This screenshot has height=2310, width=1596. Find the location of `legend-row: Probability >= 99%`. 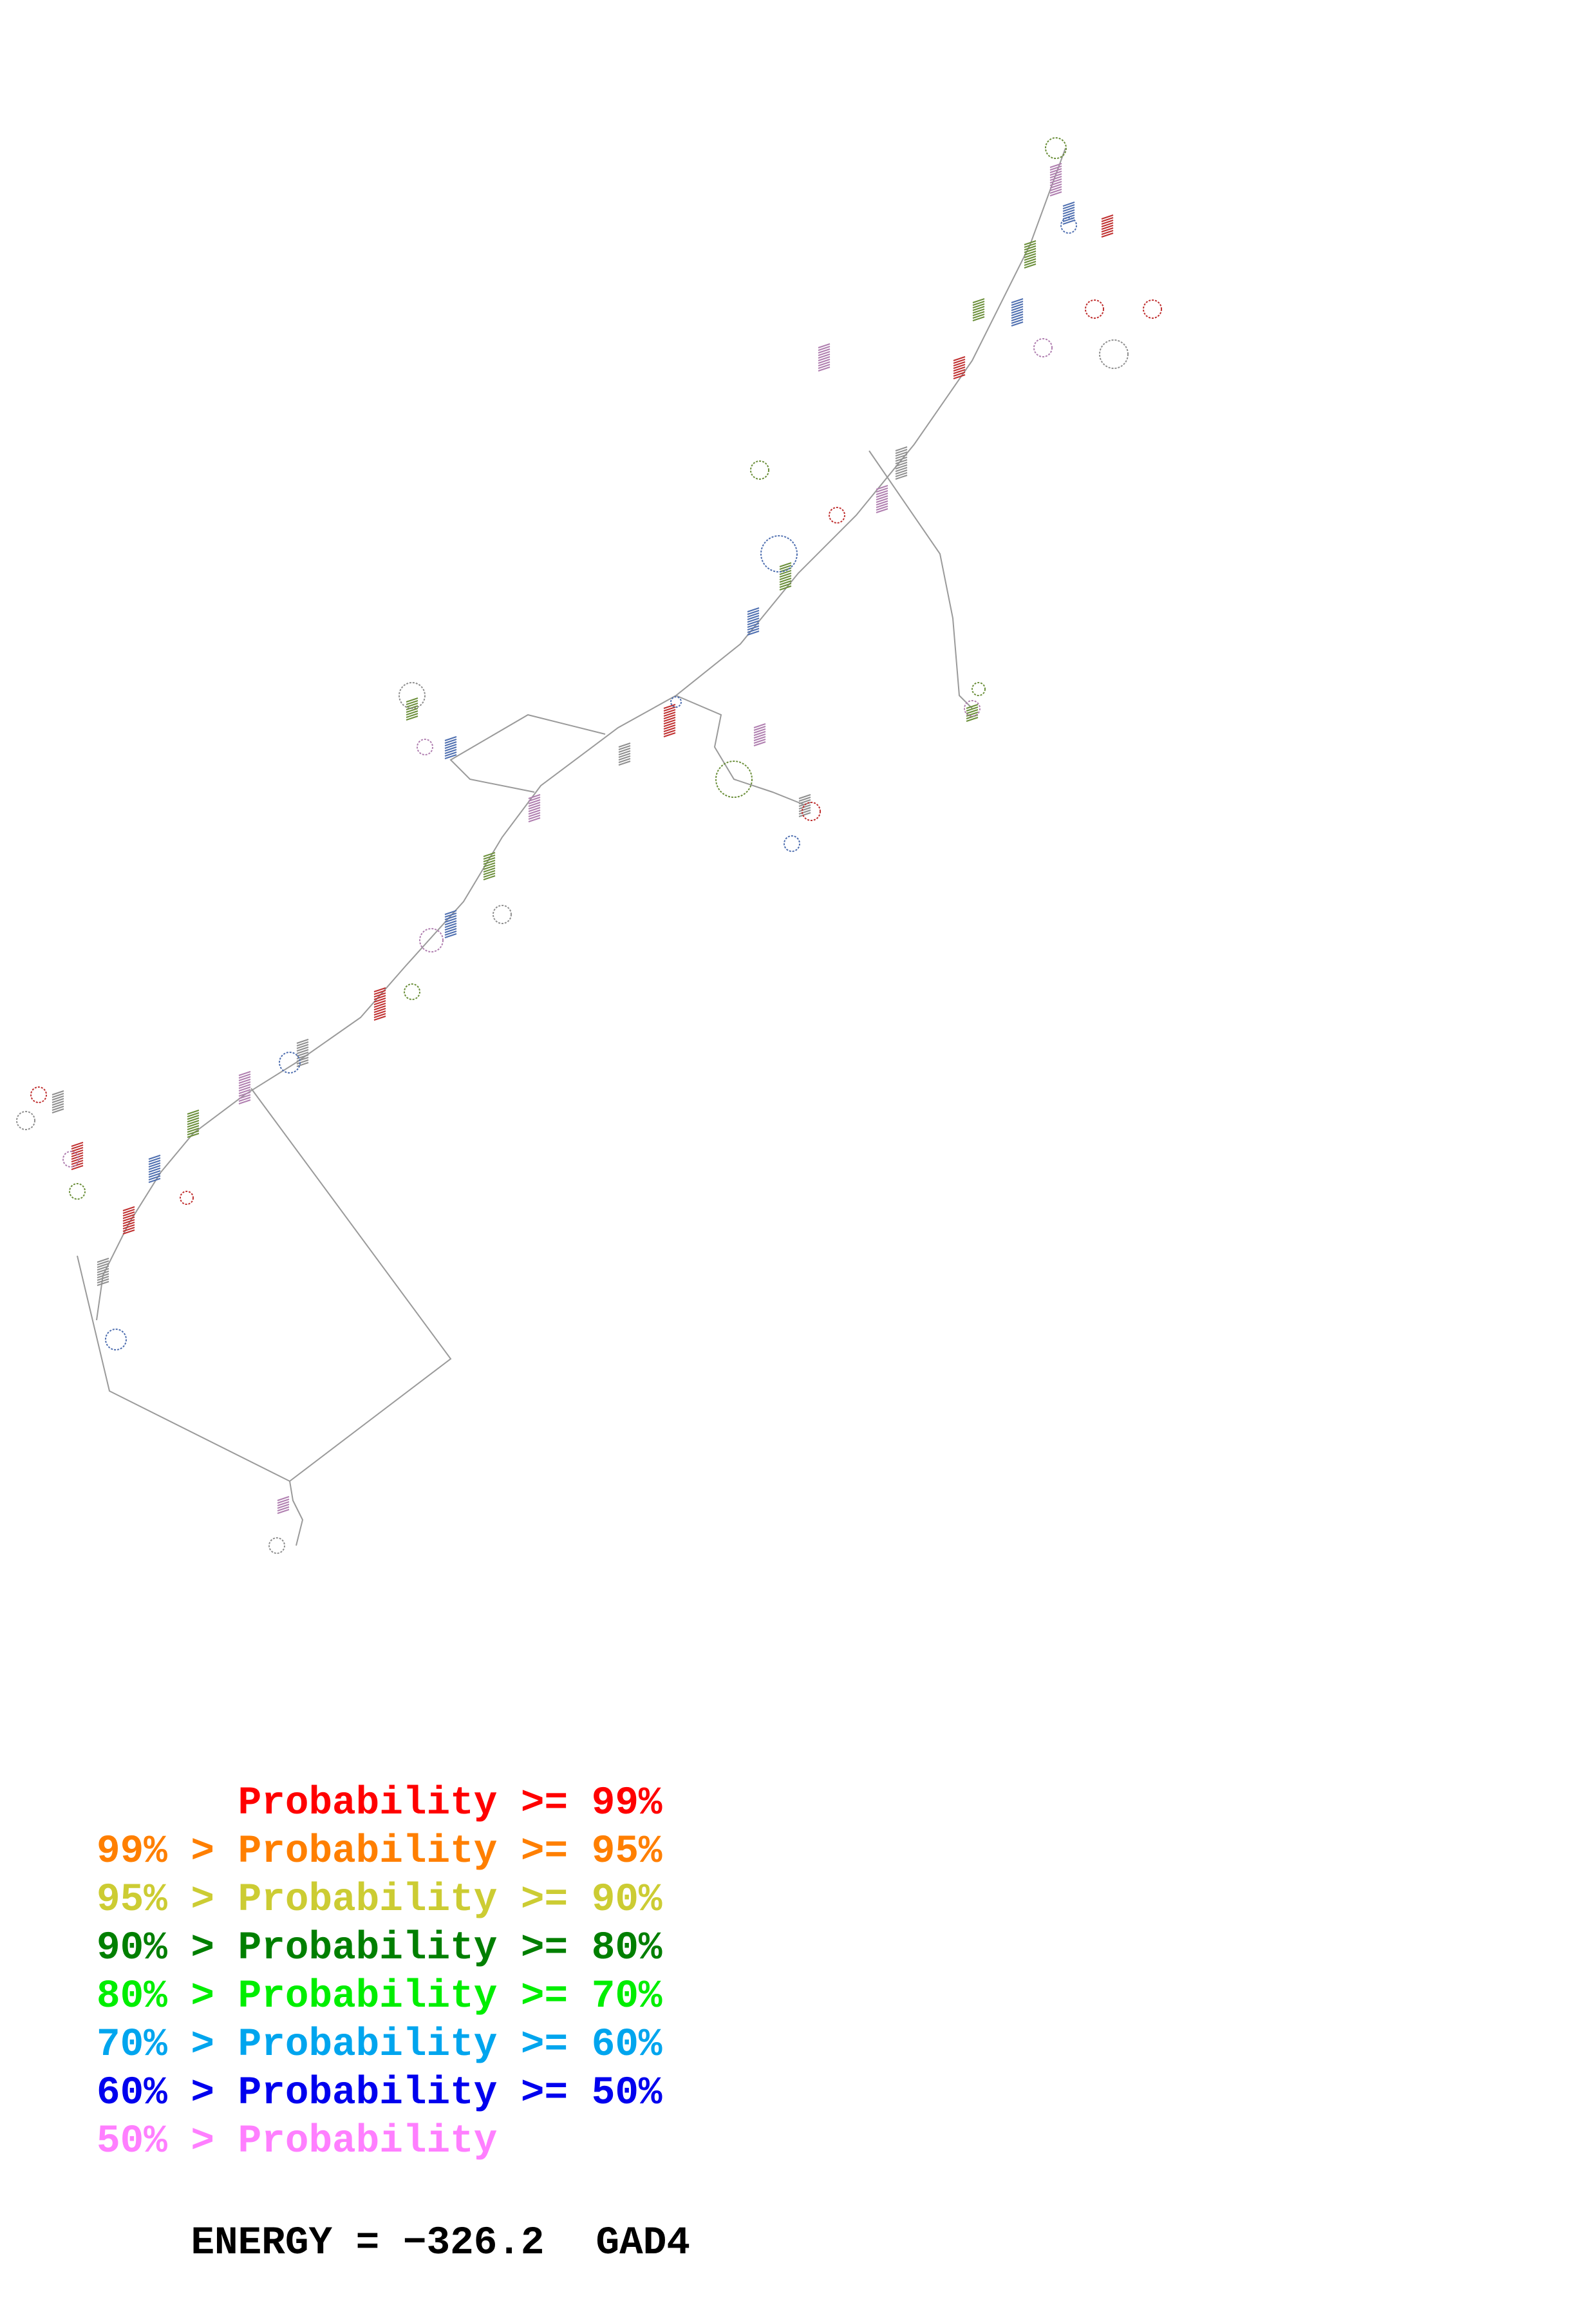

legend-row: Probability >= 99% is located at coordinates (379, 1804).